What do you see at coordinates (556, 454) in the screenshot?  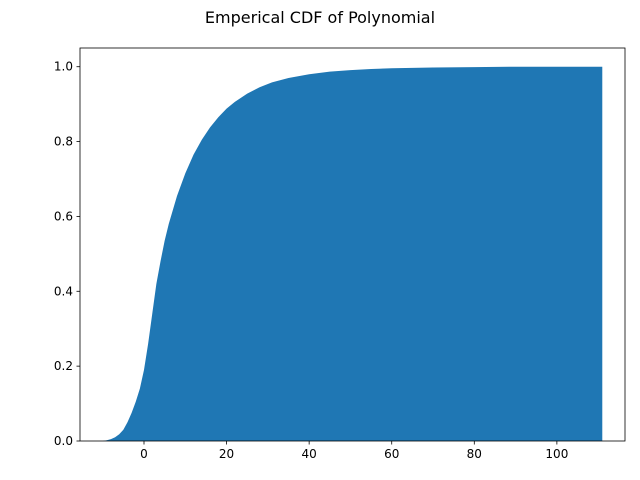 I see `x-tick-label: 100` at bounding box center [556, 454].